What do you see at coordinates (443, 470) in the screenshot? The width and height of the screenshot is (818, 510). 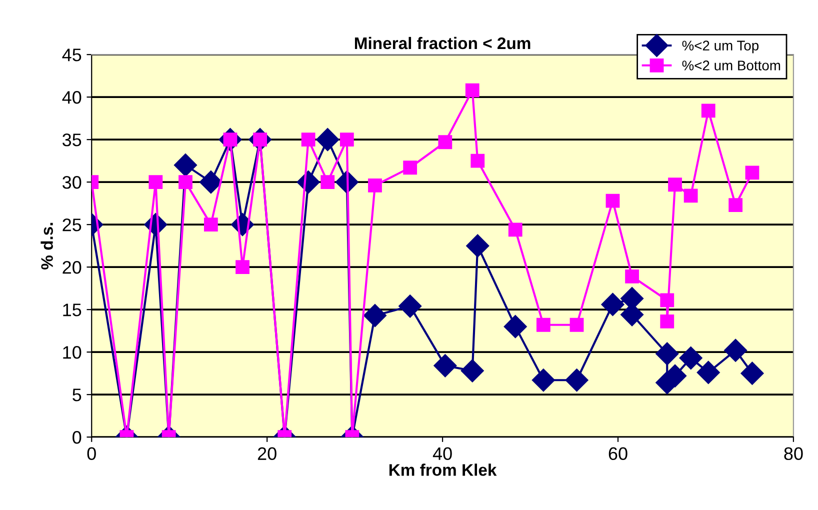 I see `x-axis-title: Km from Klek` at bounding box center [443, 470].